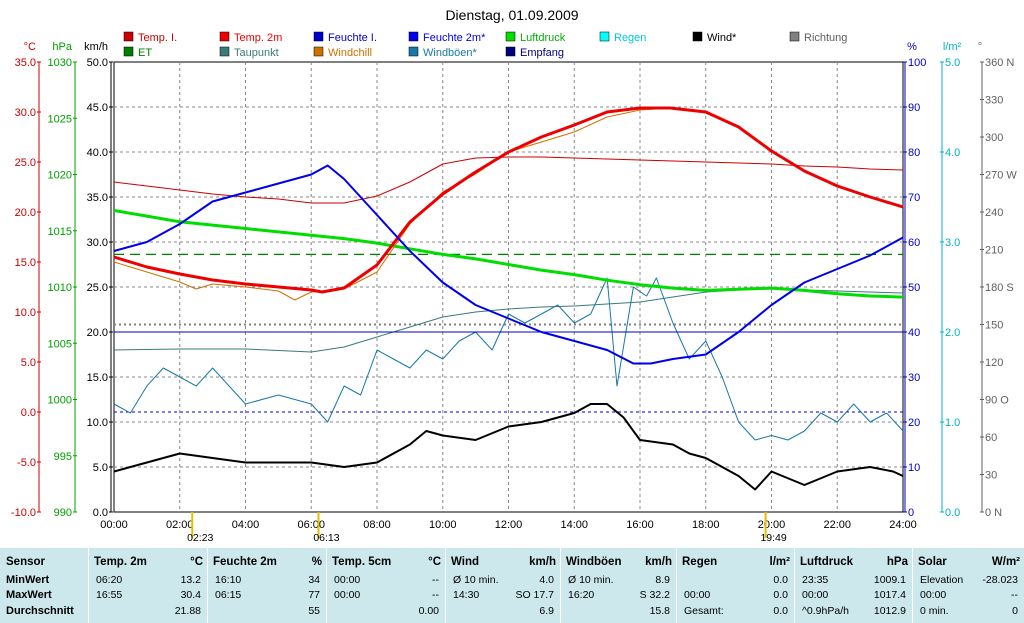  Describe the element at coordinates (311, 525) in the screenshot. I see `x-tick-label: 06:00` at that location.